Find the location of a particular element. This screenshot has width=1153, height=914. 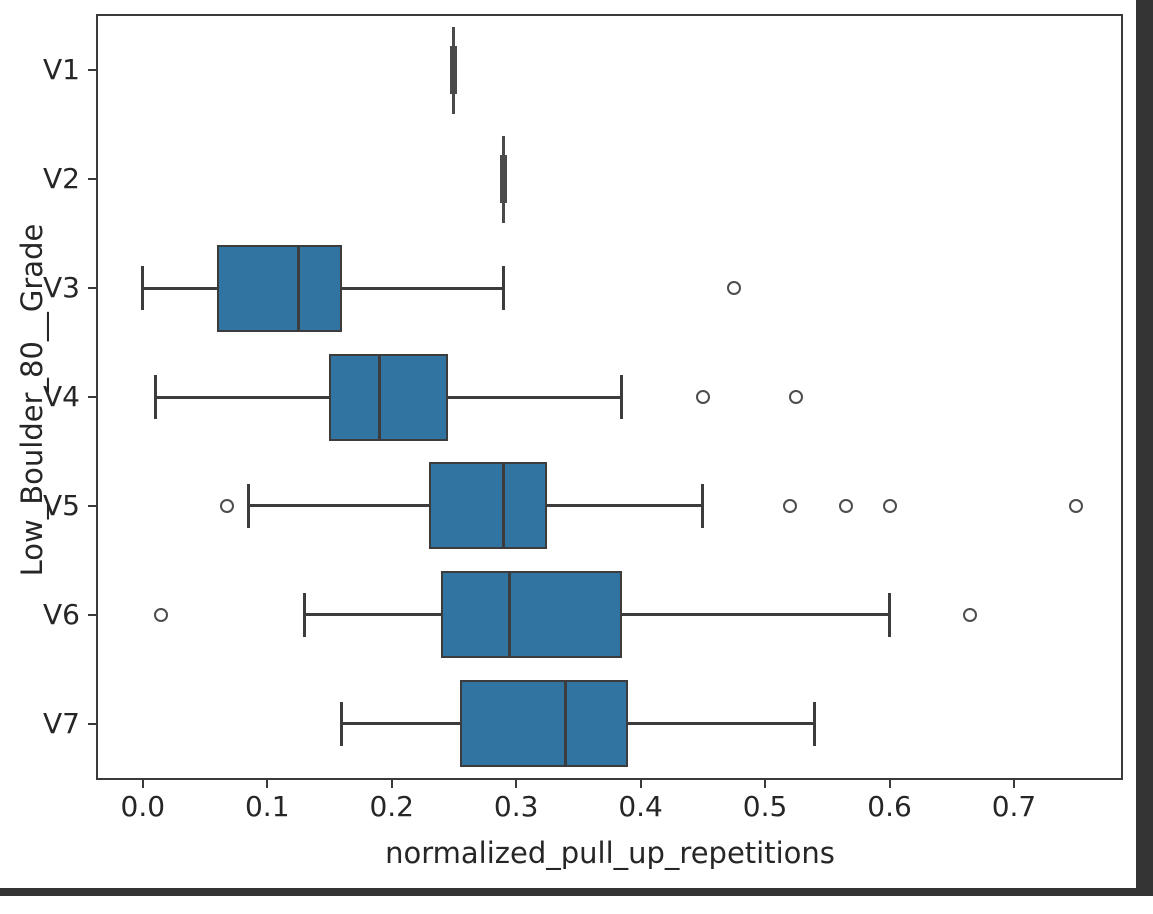

x-tick-label: 0.5 is located at coordinates (765, 806).